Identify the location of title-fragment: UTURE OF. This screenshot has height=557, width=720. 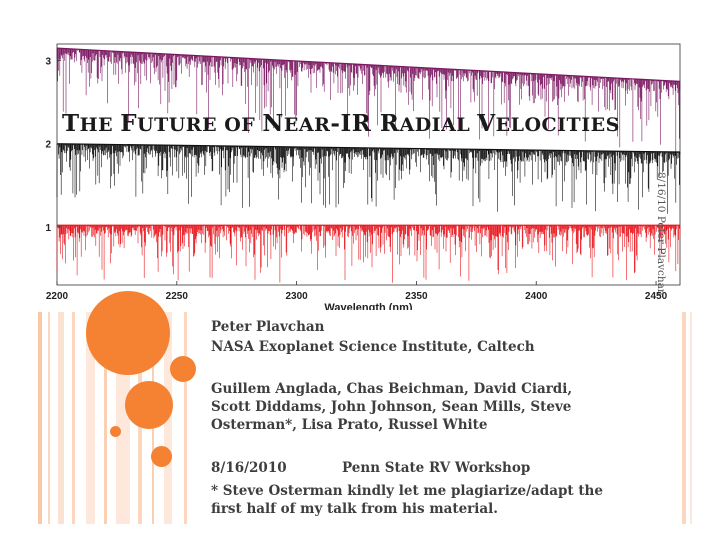
(200, 125).